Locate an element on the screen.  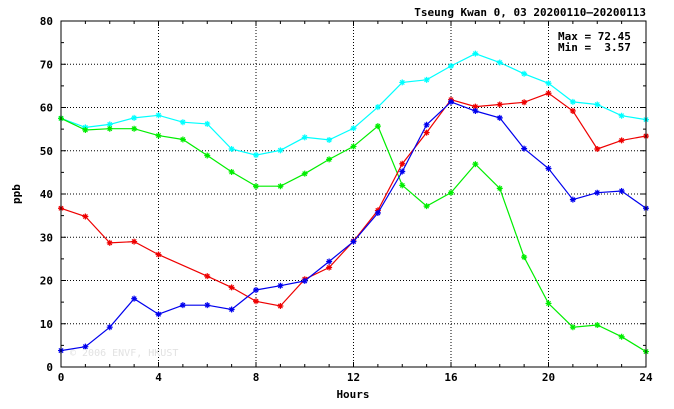
x-tick-label: 12 is located at coordinates (353, 377).